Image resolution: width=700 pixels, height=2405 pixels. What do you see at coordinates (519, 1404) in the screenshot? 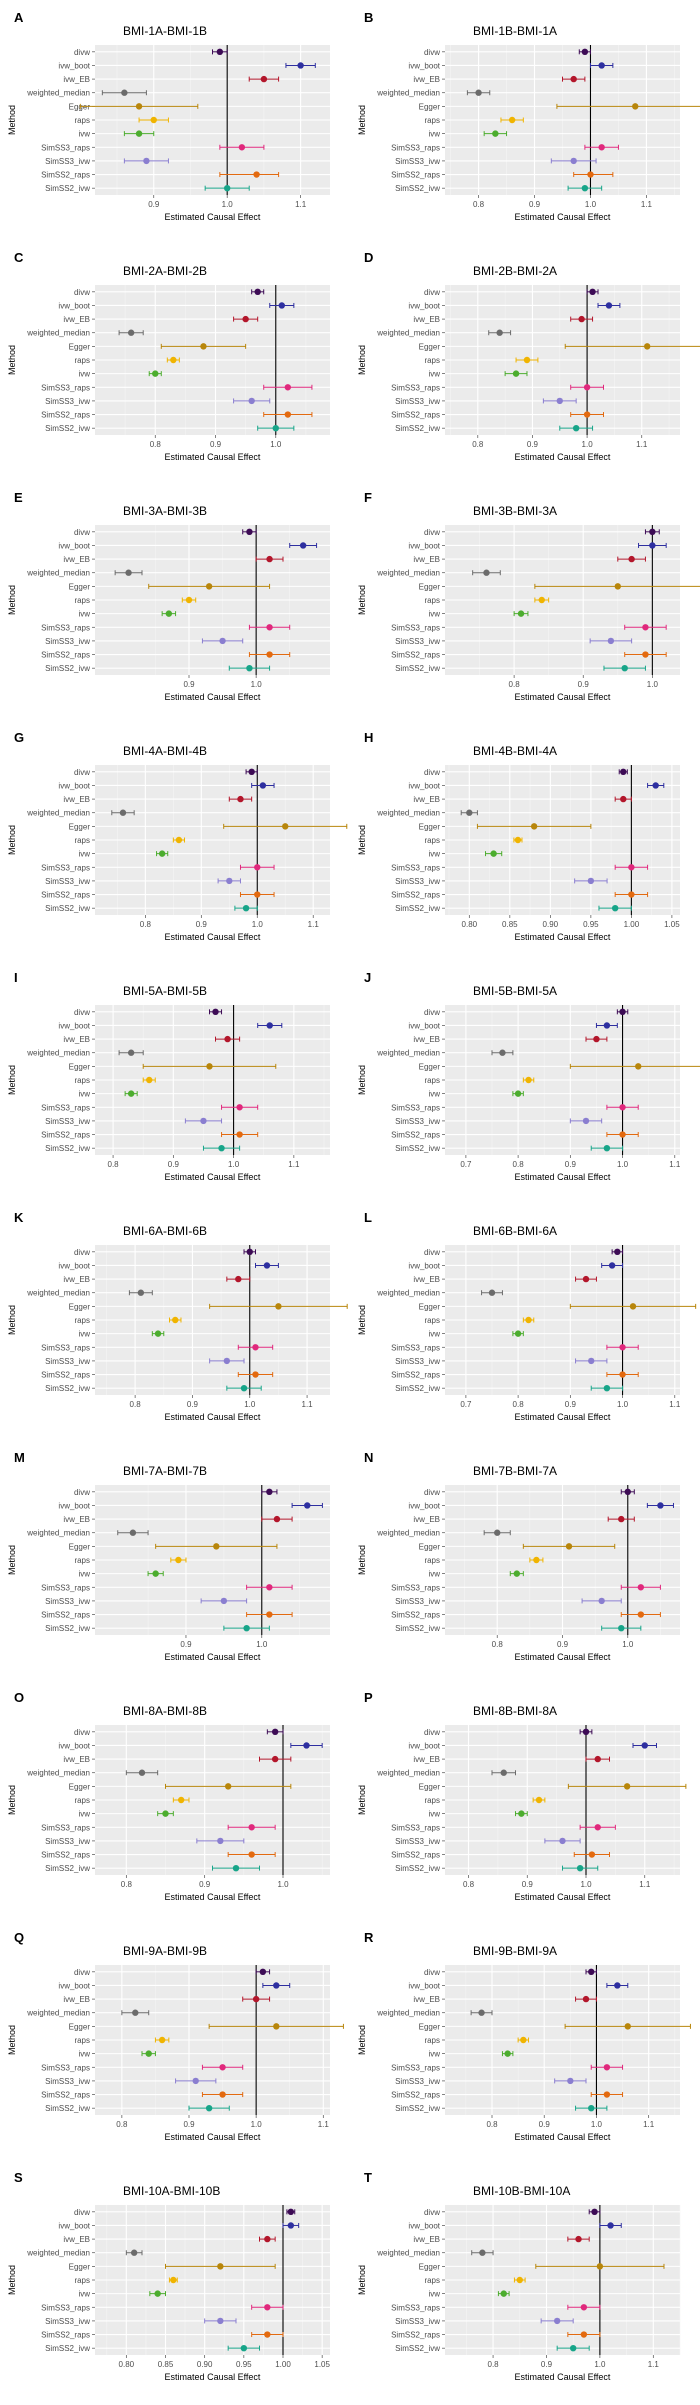
I see `x-tick-label: 0.8` at bounding box center [519, 1404].